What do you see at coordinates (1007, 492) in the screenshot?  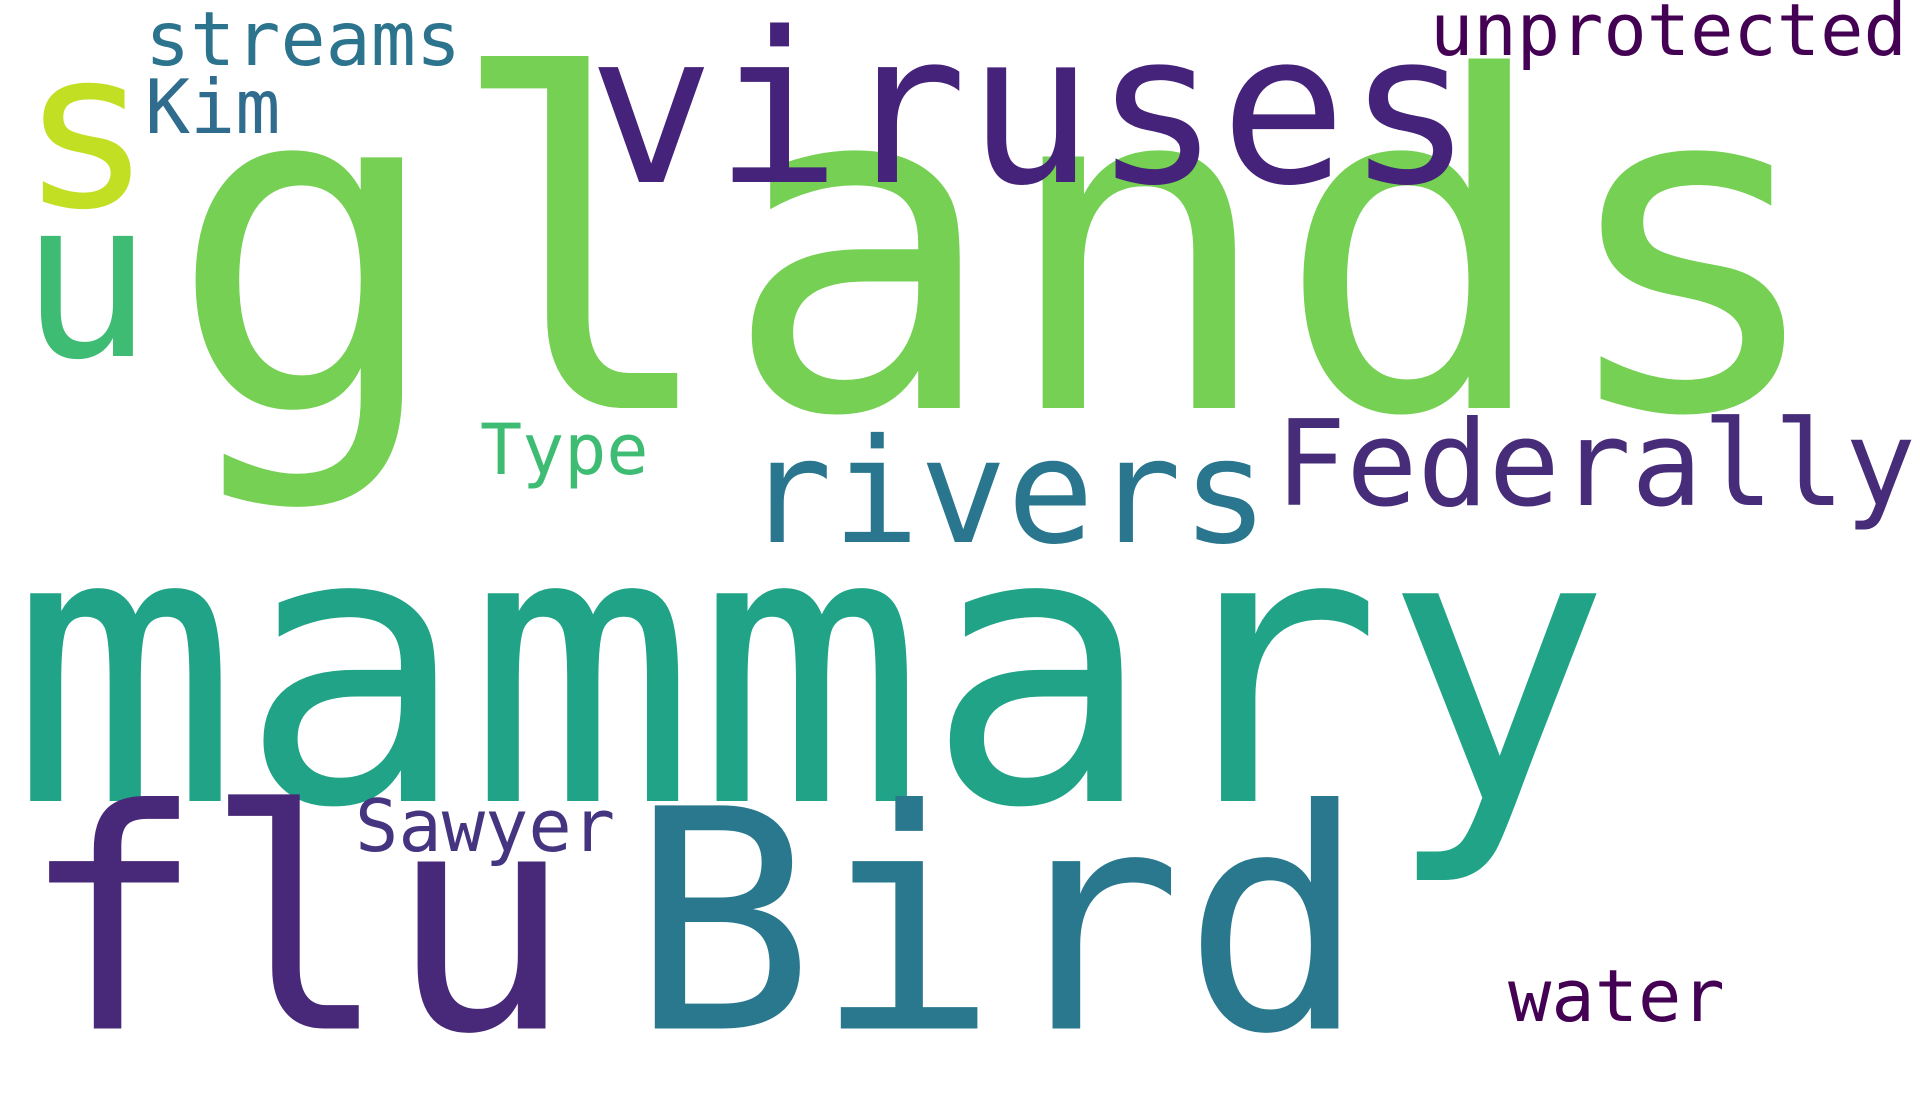 I see `word-rivers: rivers` at bounding box center [1007, 492].